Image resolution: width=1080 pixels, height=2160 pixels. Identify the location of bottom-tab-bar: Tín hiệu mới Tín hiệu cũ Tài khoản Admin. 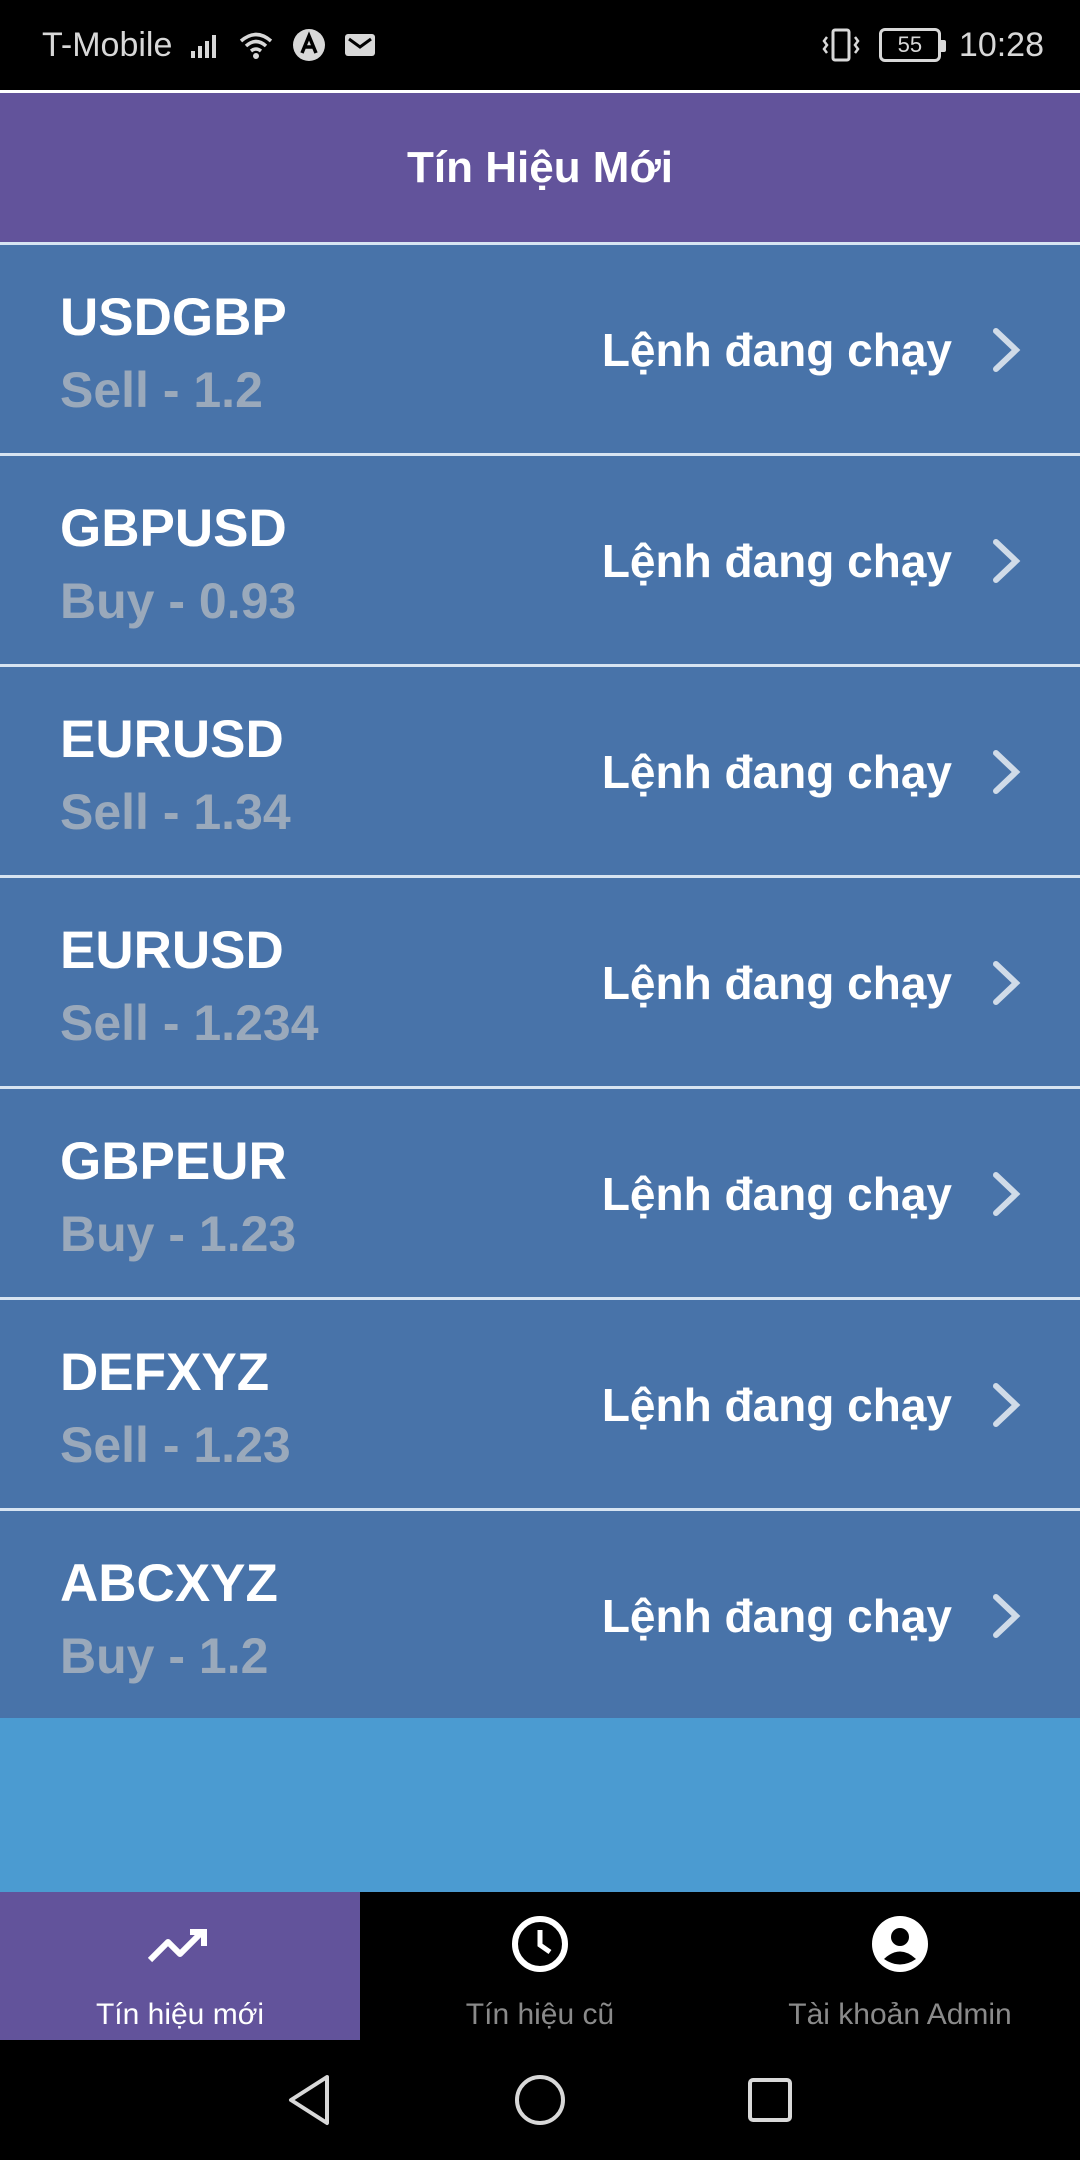
(540, 1966).